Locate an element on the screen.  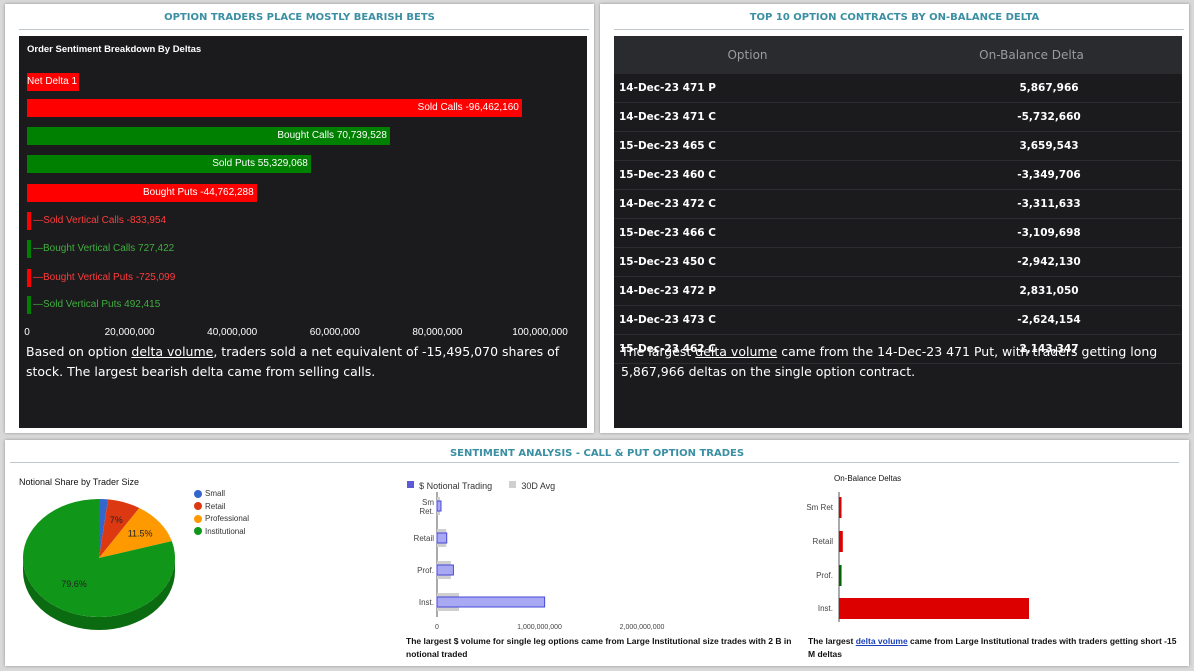
delta-cell: 2,831,050 is located at coordinates (1031, 291).